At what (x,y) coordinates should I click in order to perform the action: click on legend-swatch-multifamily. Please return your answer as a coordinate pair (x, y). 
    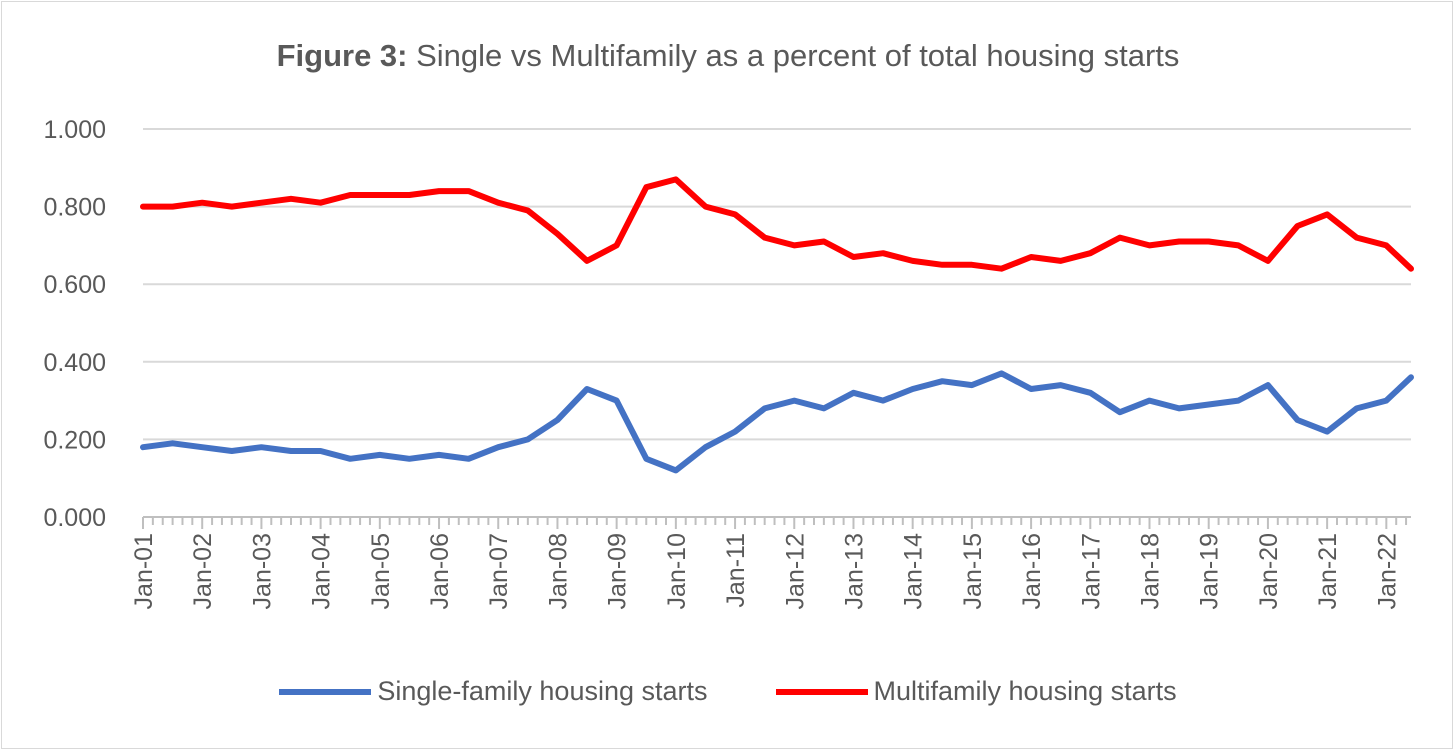
    Looking at the image, I should click on (821, 691).